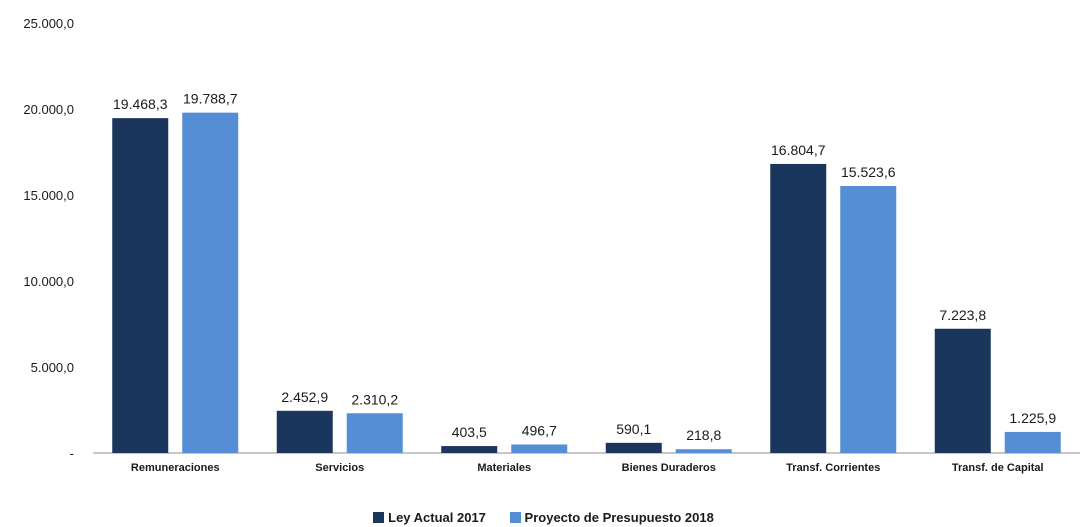 The height and width of the screenshot is (527, 1087). Describe the element at coordinates (669, 468) in the screenshot. I see `category-label: Bienes Duraderos` at that location.